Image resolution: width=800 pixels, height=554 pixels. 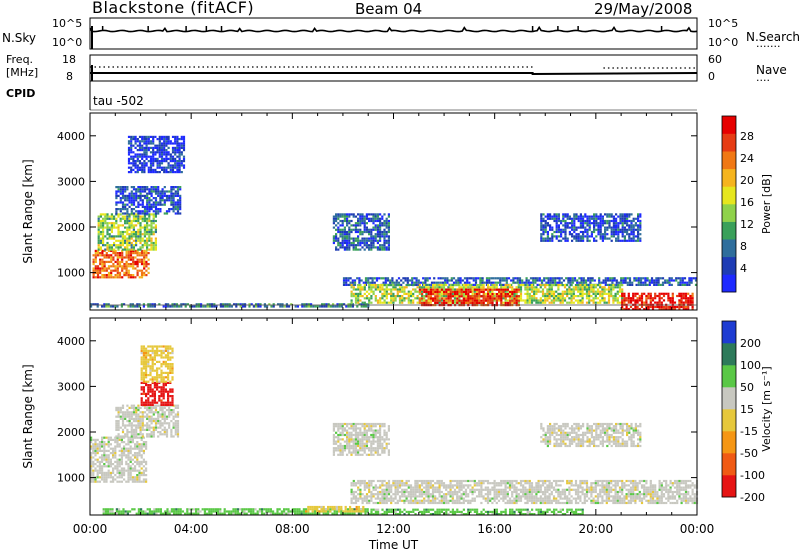 What do you see at coordinates (771, 70) in the screenshot?
I see `nave-label: Nave` at bounding box center [771, 70].